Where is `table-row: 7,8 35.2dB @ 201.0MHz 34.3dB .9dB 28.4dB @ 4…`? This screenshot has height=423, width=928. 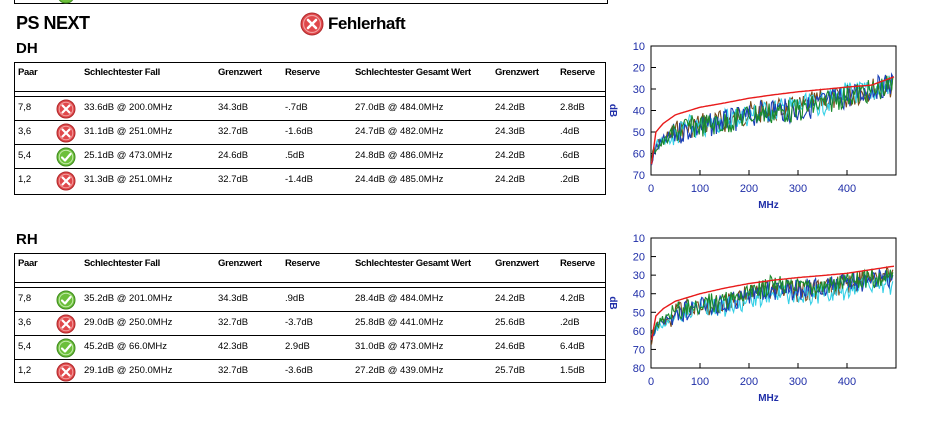
table-row: 7,8 35.2dB @ 201.0MHz 34.3dB .9dB 28.4dB @ 4… is located at coordinates (310, 298).